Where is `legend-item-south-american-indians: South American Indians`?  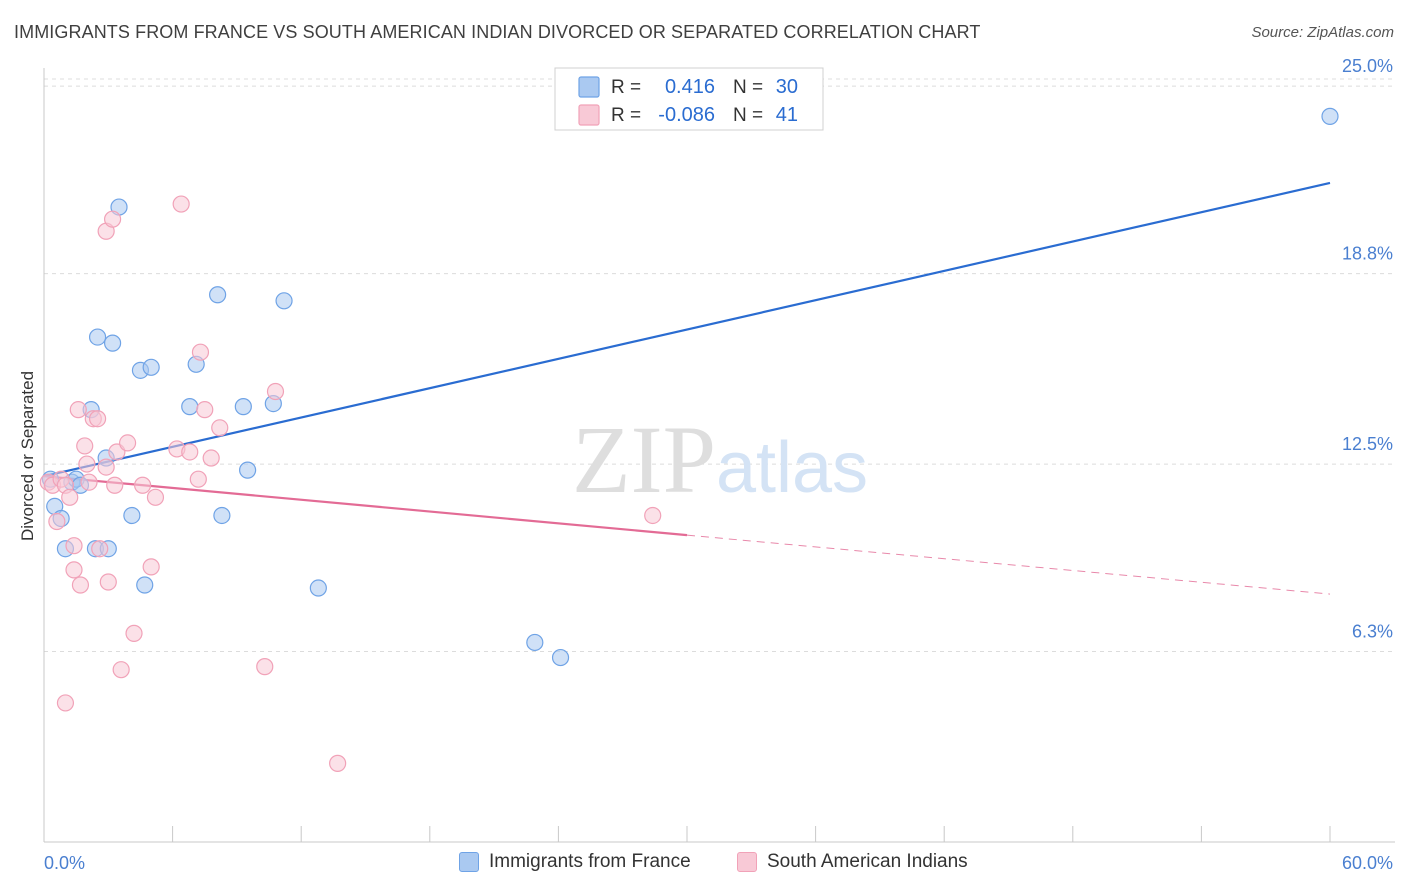
legend-item-south-american-indians: South American Indians is located at coordinates (852, 862).